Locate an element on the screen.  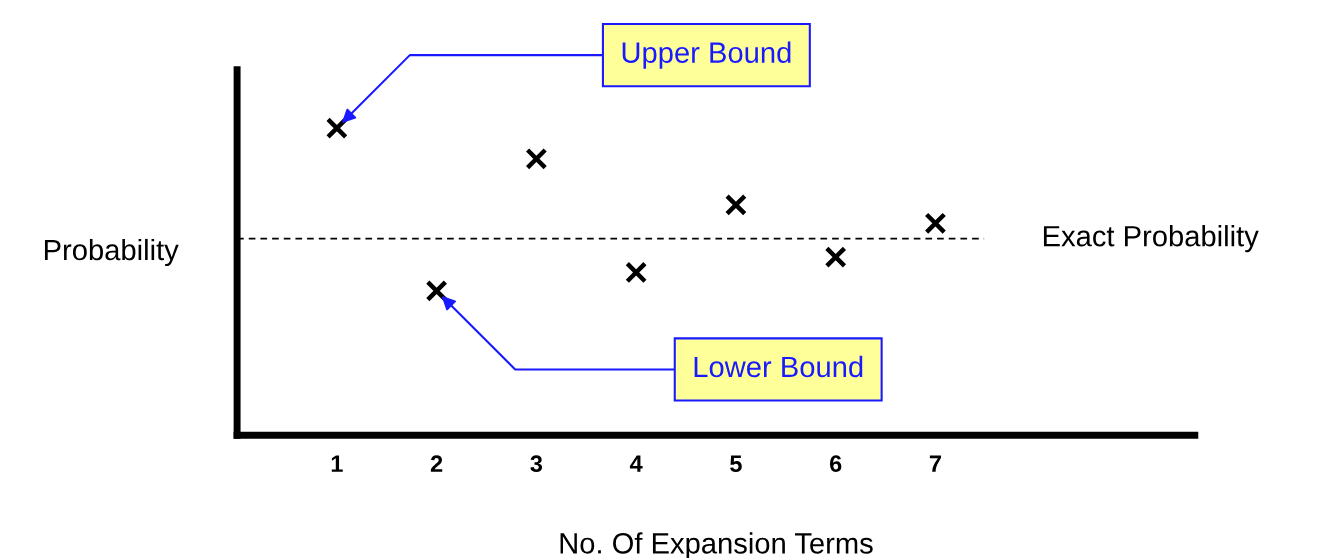
ref-line-label: Exact Probability is located at coordinates (1151, 239).